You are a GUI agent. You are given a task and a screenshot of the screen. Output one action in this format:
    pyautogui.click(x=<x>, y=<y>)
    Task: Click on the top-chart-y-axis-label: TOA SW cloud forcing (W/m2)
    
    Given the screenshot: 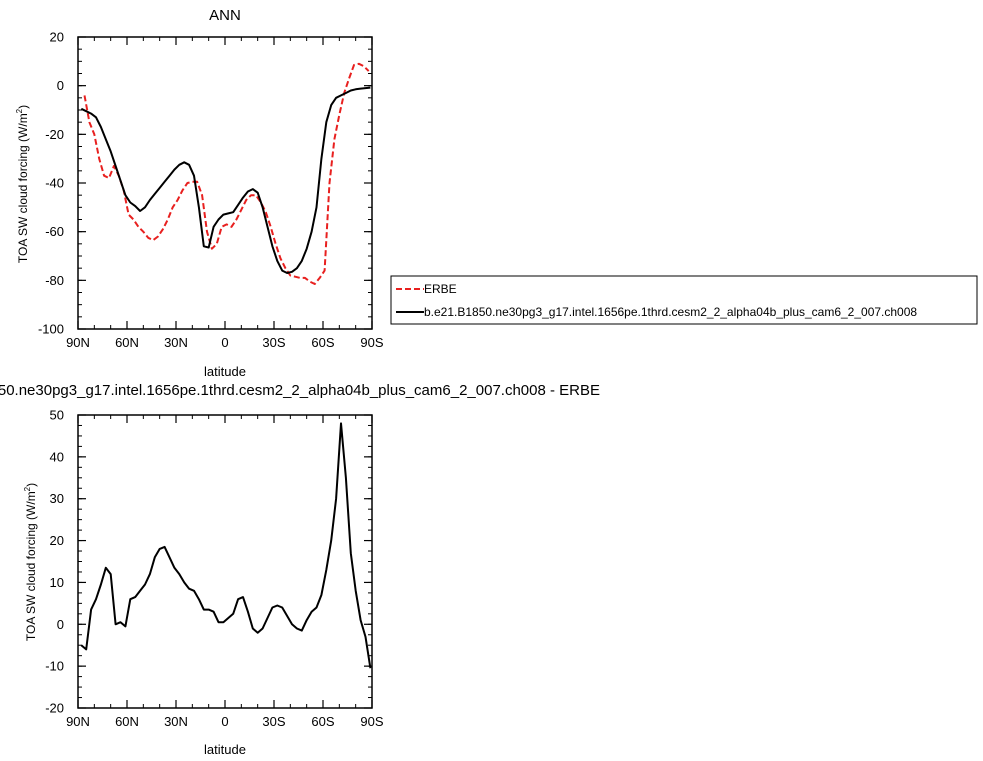 What is the action you would take?
    pyautogui.click(x=22, y=184)
    